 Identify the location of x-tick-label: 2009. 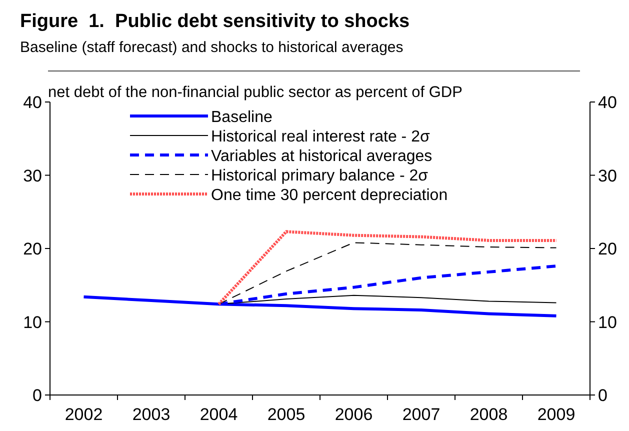
(556, 414).